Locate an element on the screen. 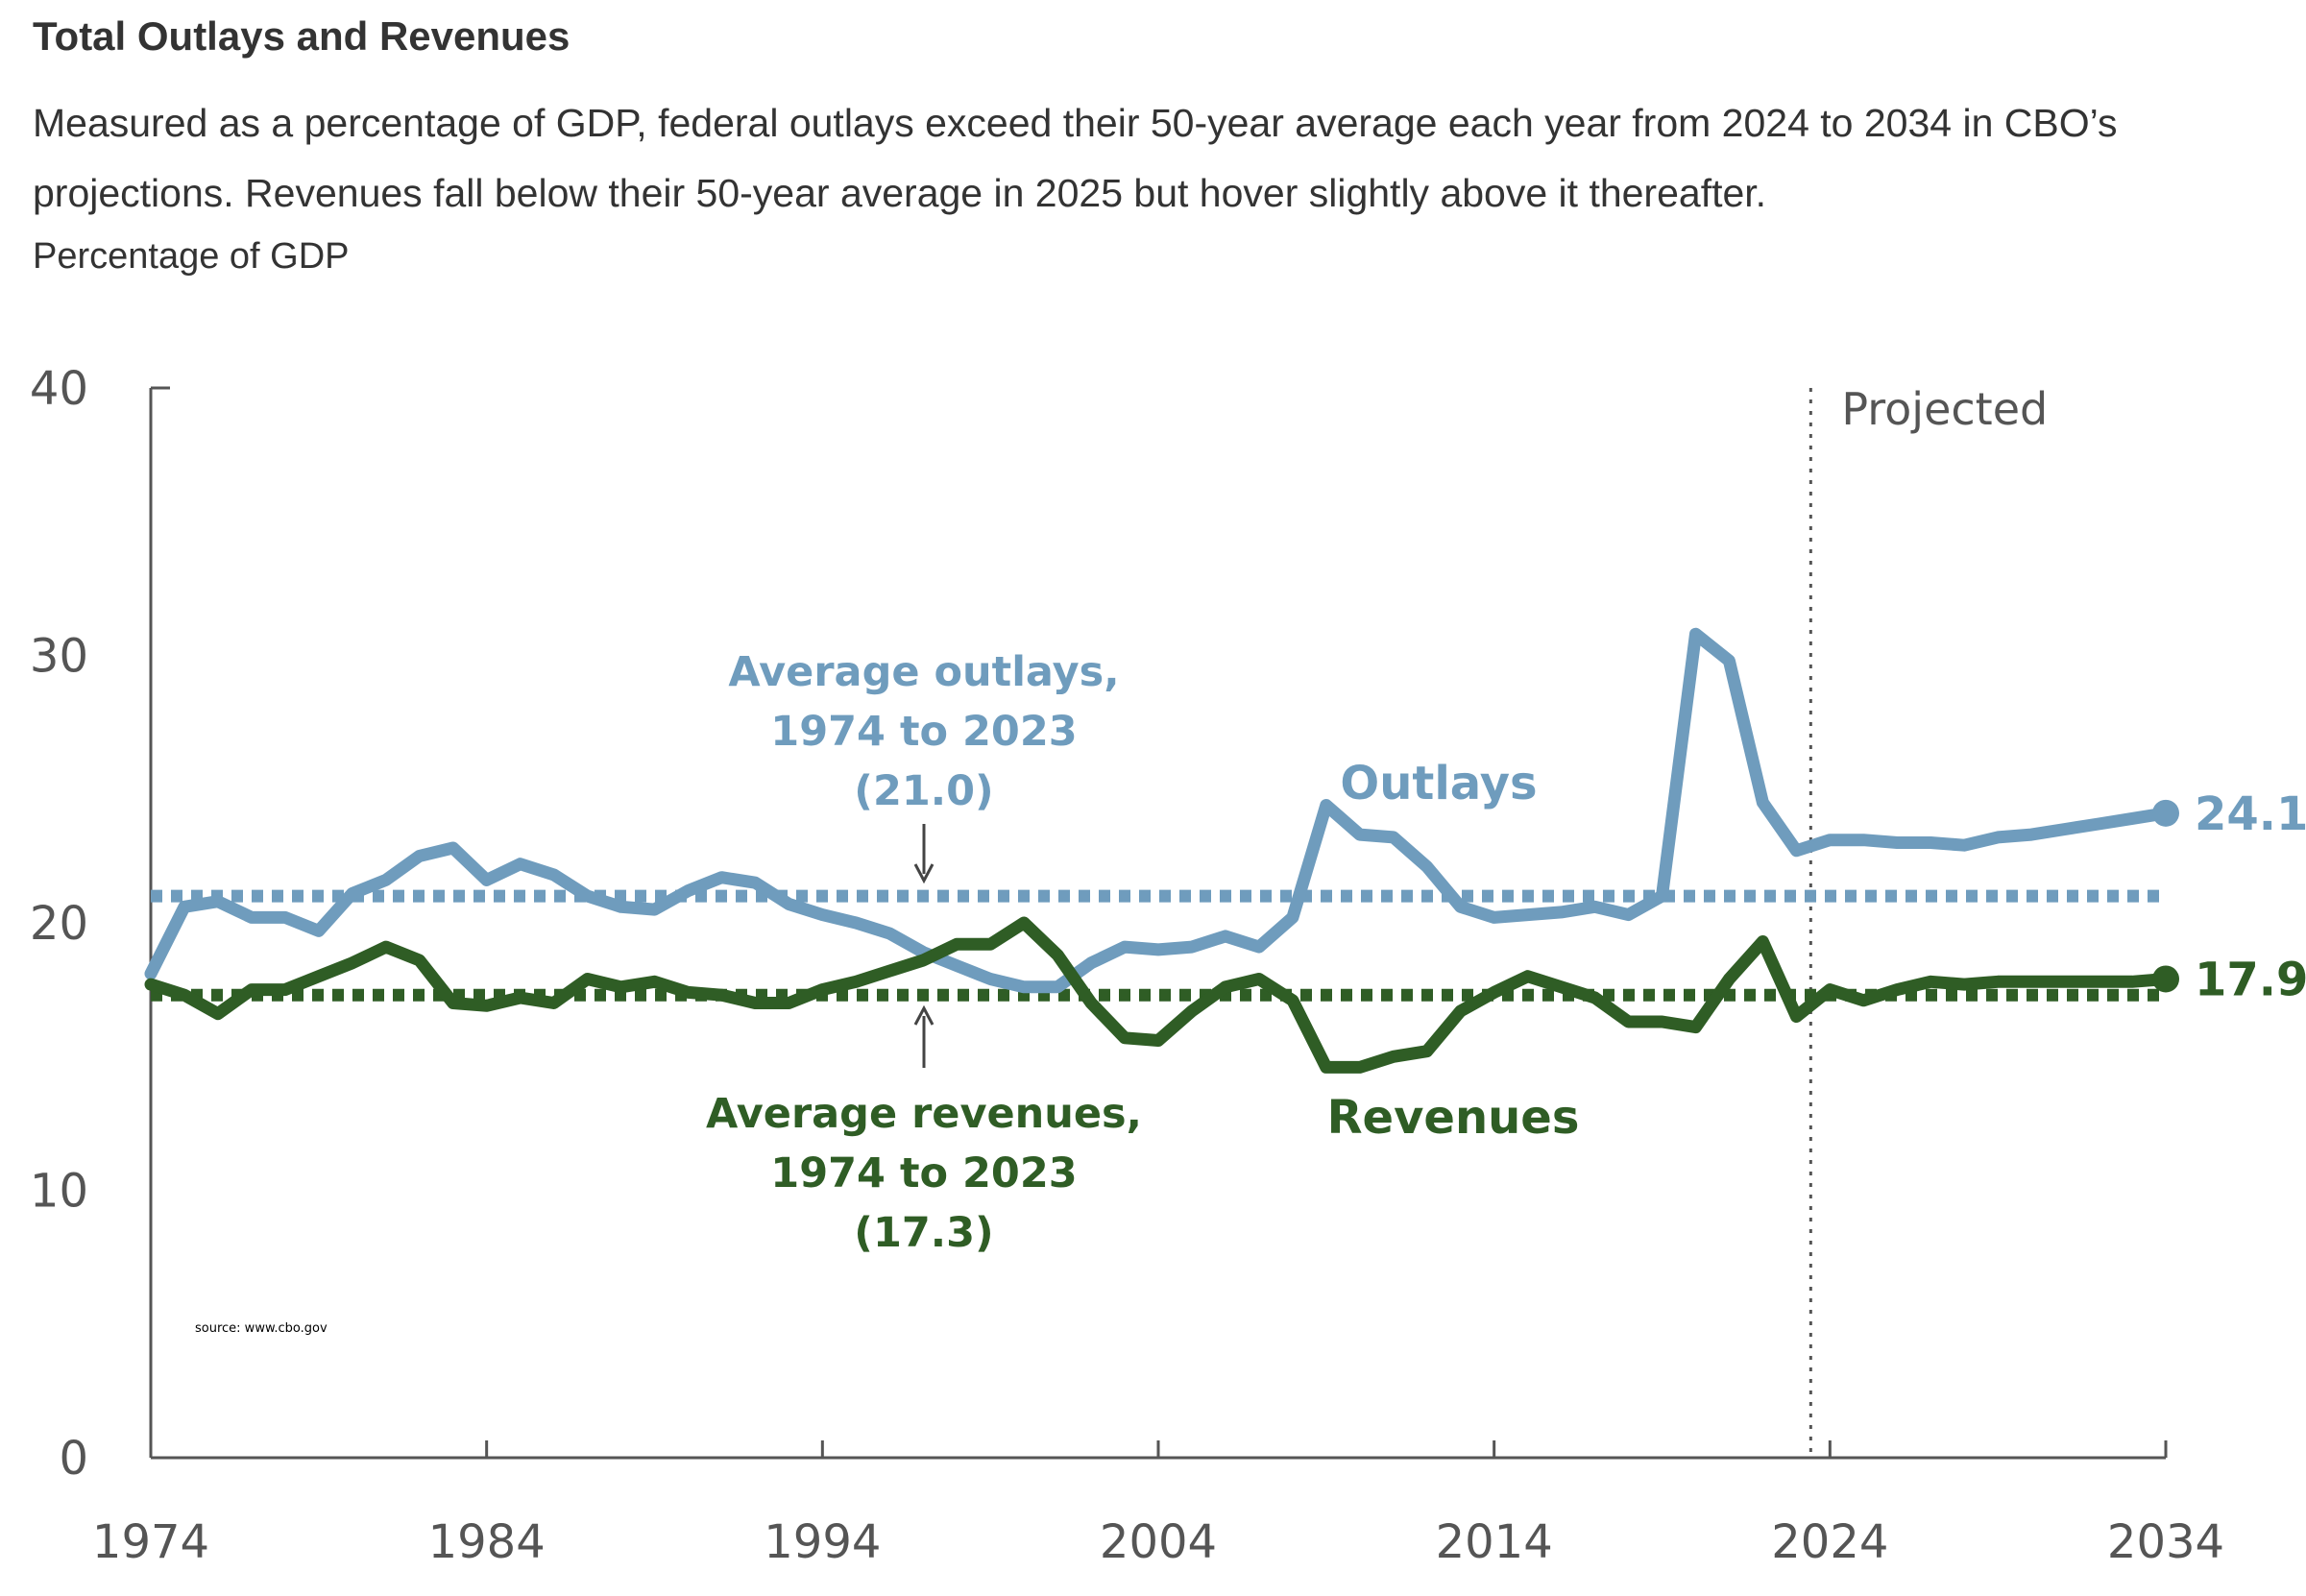  y-tick-labels: 0 10 20 30 40 is located at coordinates (59, 924).